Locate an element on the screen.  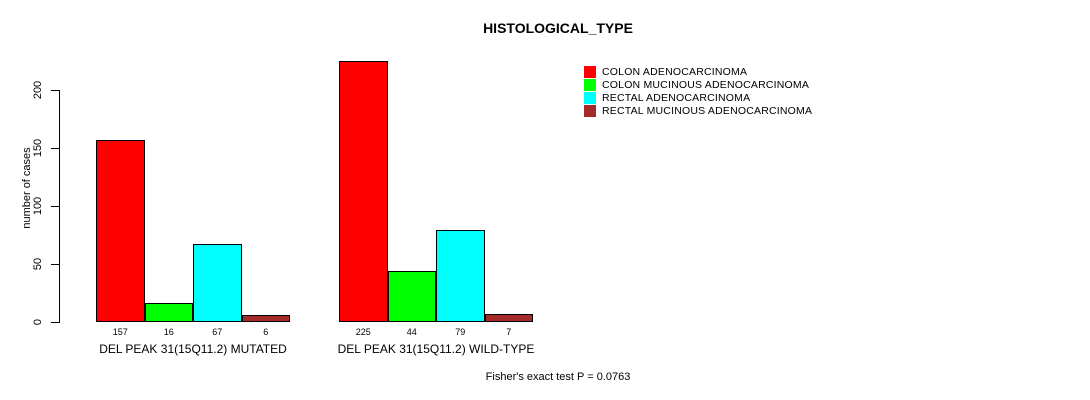
bar-value-label: 79 is located at coordinates (460, 332).